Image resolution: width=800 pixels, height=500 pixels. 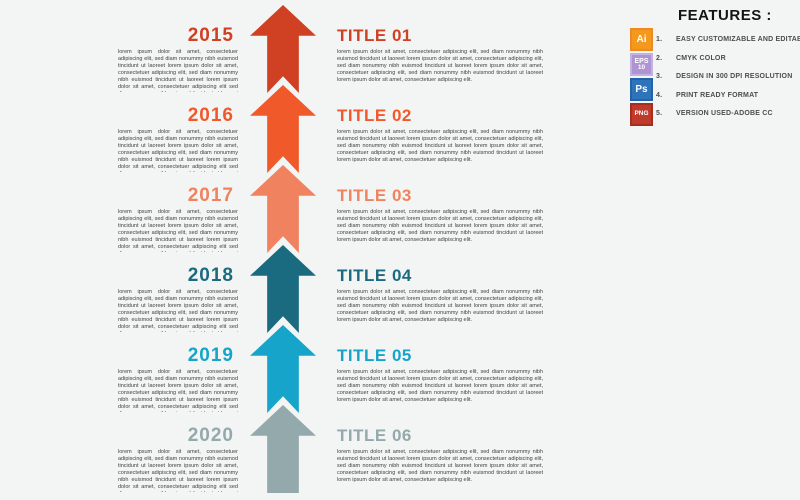 What do you see at coordinates (724, 113) in the screenshot?
I see `feature-label: VERSION USED-ADOBE CC` at bounding box center [724, 113].